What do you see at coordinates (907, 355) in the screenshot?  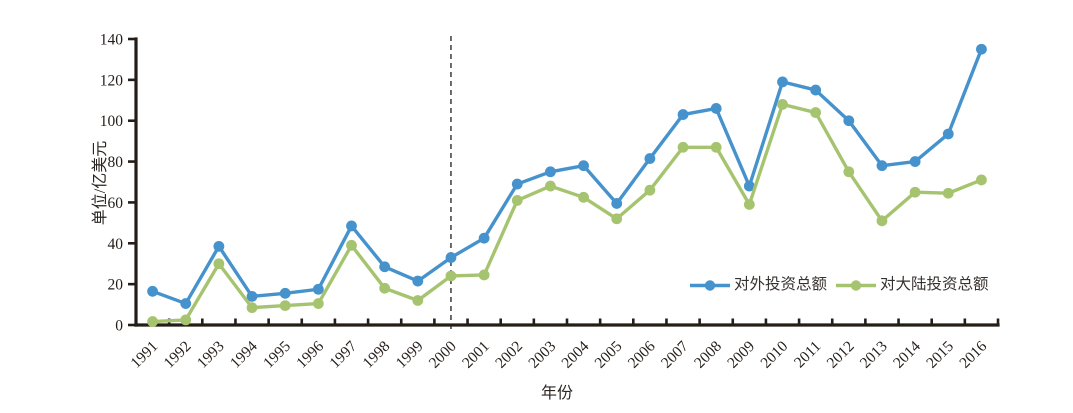 I see `x-tick-label: 2014` at bounding box center [907, 355].